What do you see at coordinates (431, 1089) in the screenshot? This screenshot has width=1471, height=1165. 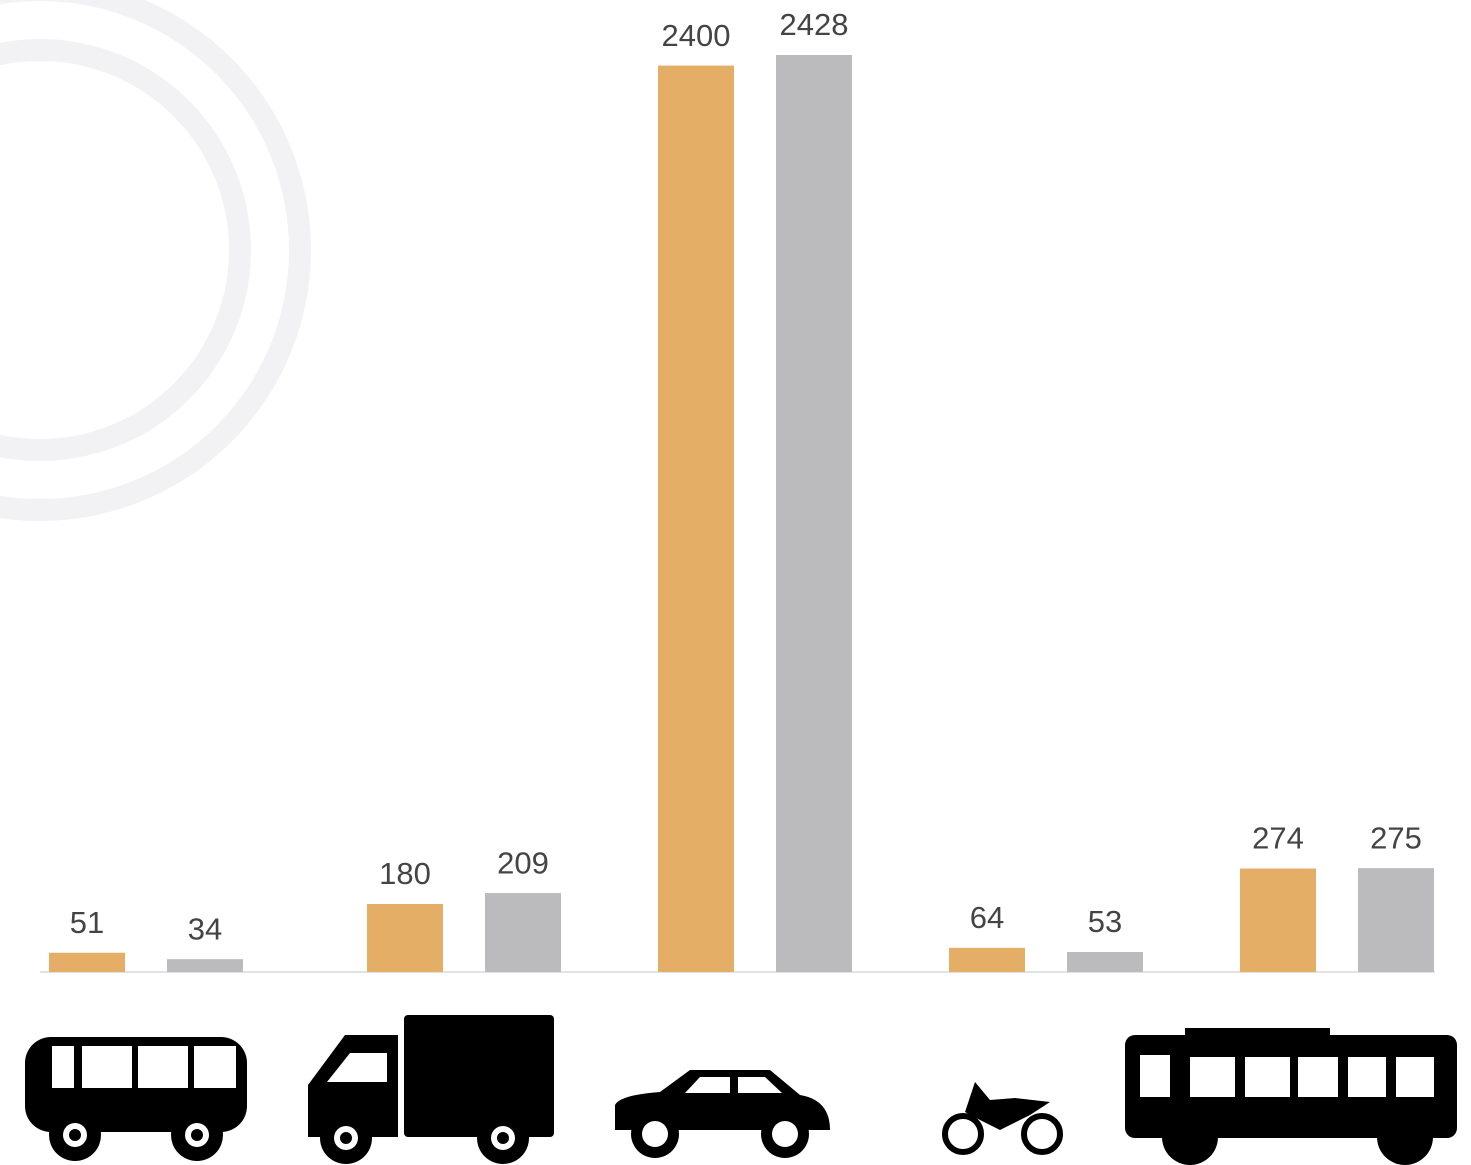 I see `truck-icon` at bounding box center [431, 1089].